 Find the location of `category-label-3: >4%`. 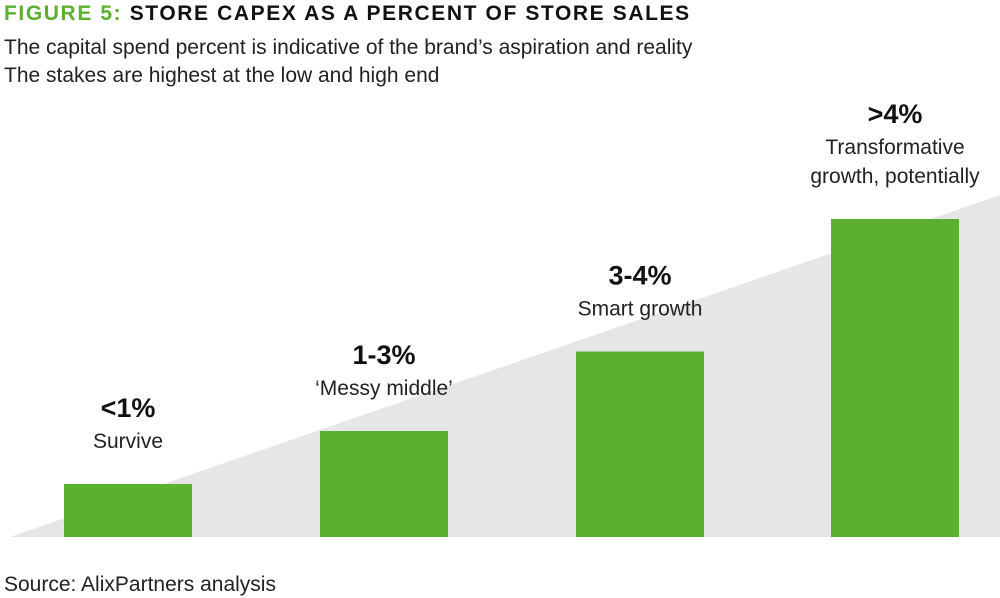

category-label-3: >4% is located at coordinates (895, 114).